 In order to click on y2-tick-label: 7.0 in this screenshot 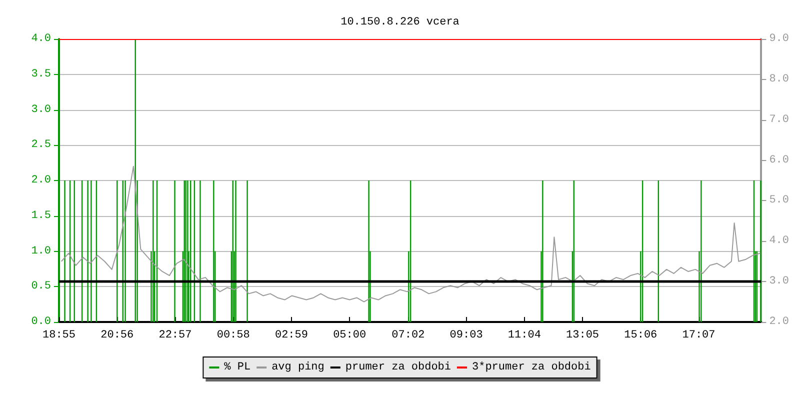, I will do `click(779, 120)`.